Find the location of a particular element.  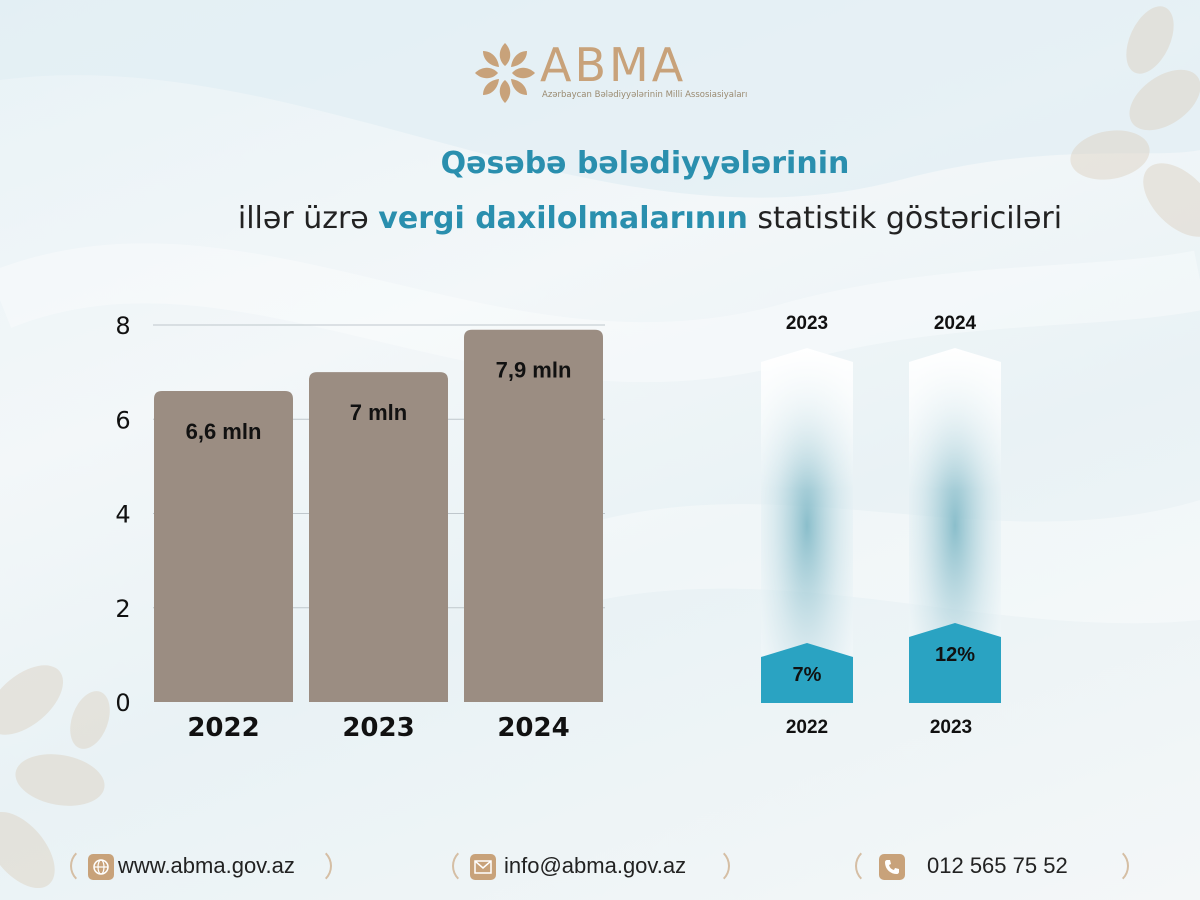

logo-text: ABMA is located at coordinates (613, 65).